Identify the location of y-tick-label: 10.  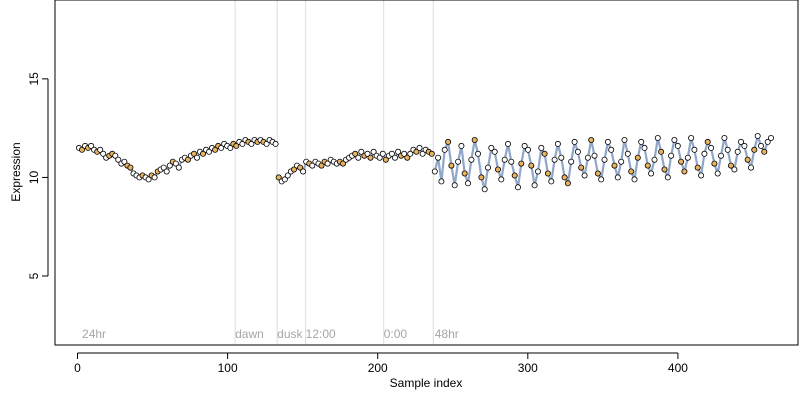
(34, 177).